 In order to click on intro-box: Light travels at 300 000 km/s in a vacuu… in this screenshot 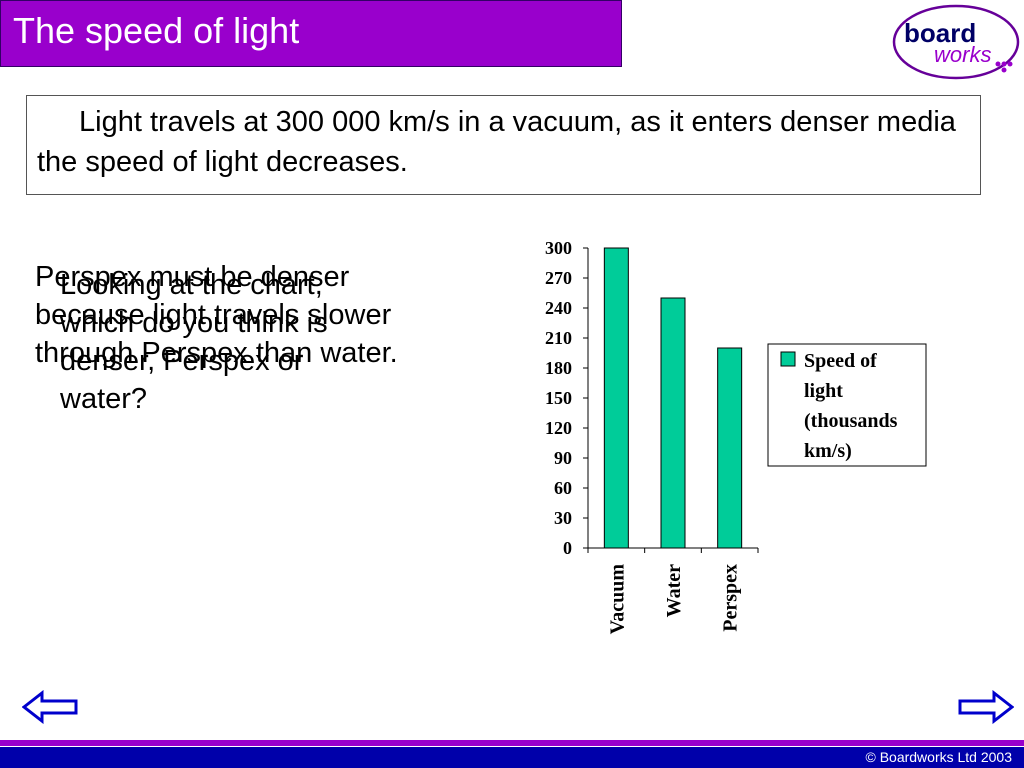, I will do `click(503, 145)`.